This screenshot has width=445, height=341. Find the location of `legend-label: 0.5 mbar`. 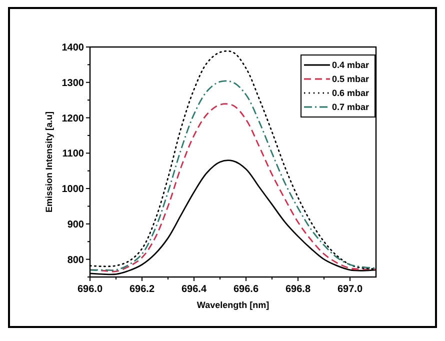

legend-label: 0.5 mbar is located at coordinates (351, 79).